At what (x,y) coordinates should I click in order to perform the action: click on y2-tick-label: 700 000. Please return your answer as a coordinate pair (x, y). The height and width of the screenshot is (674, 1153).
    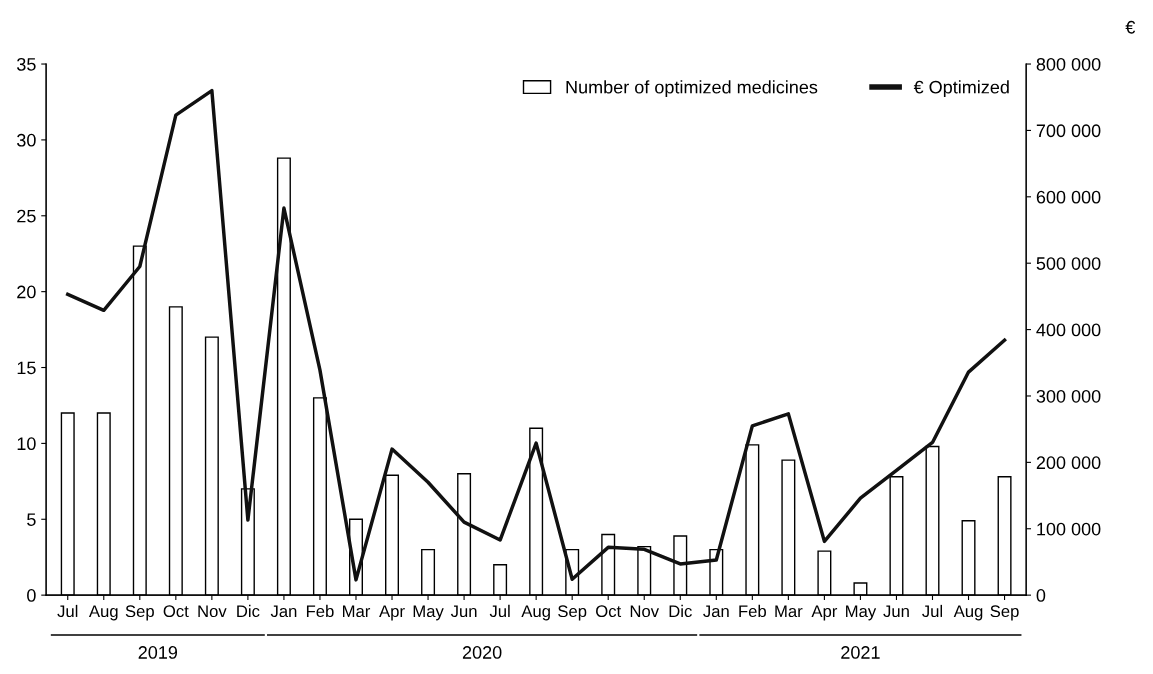
    Looking at the image, I should click on (1068, 131).